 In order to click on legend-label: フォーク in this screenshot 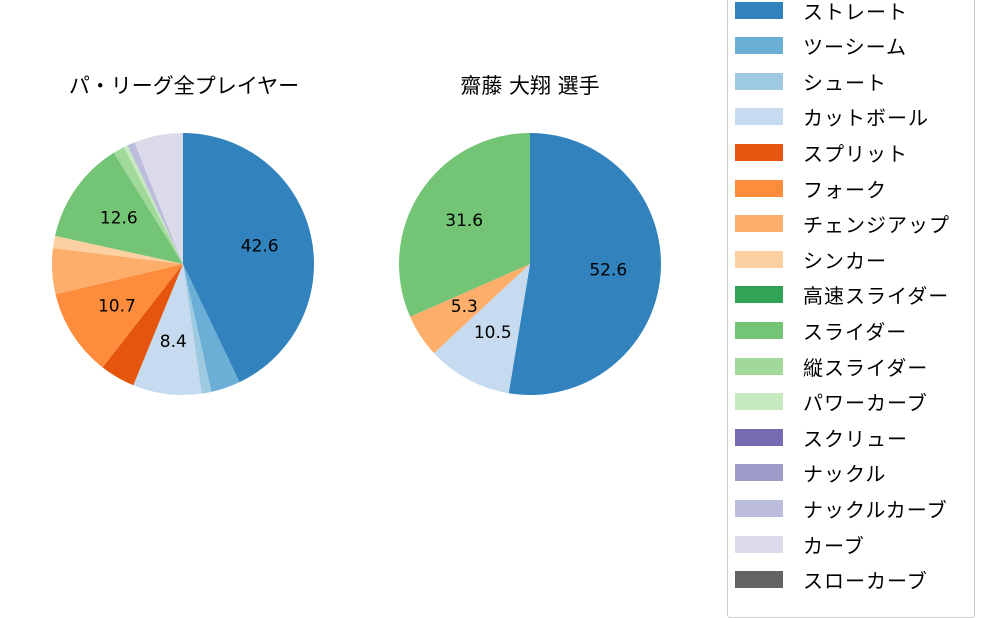, I will do `click(845, 189)`.